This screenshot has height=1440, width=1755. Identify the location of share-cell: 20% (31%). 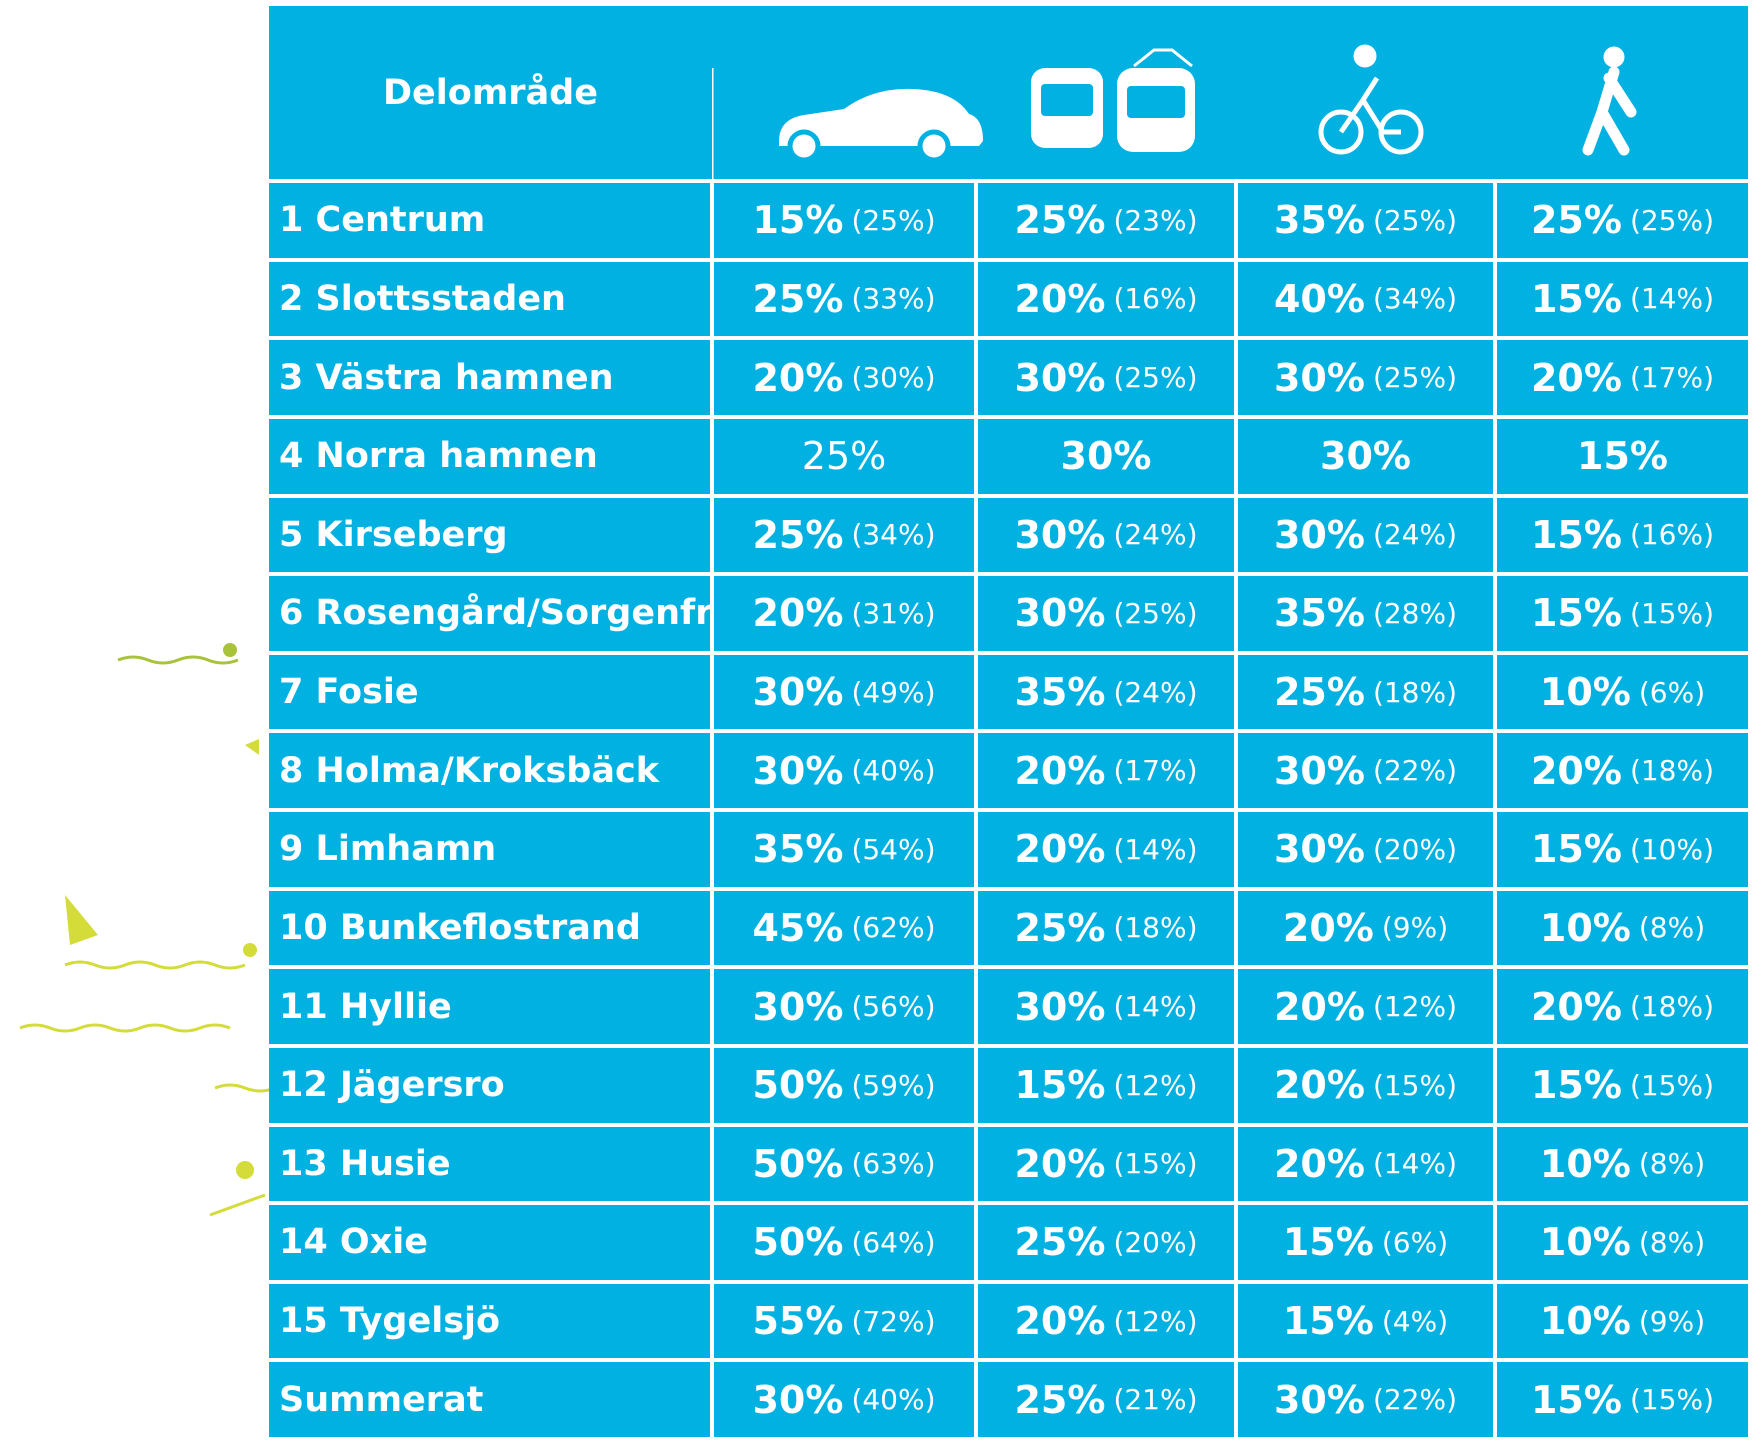
(844, 613).